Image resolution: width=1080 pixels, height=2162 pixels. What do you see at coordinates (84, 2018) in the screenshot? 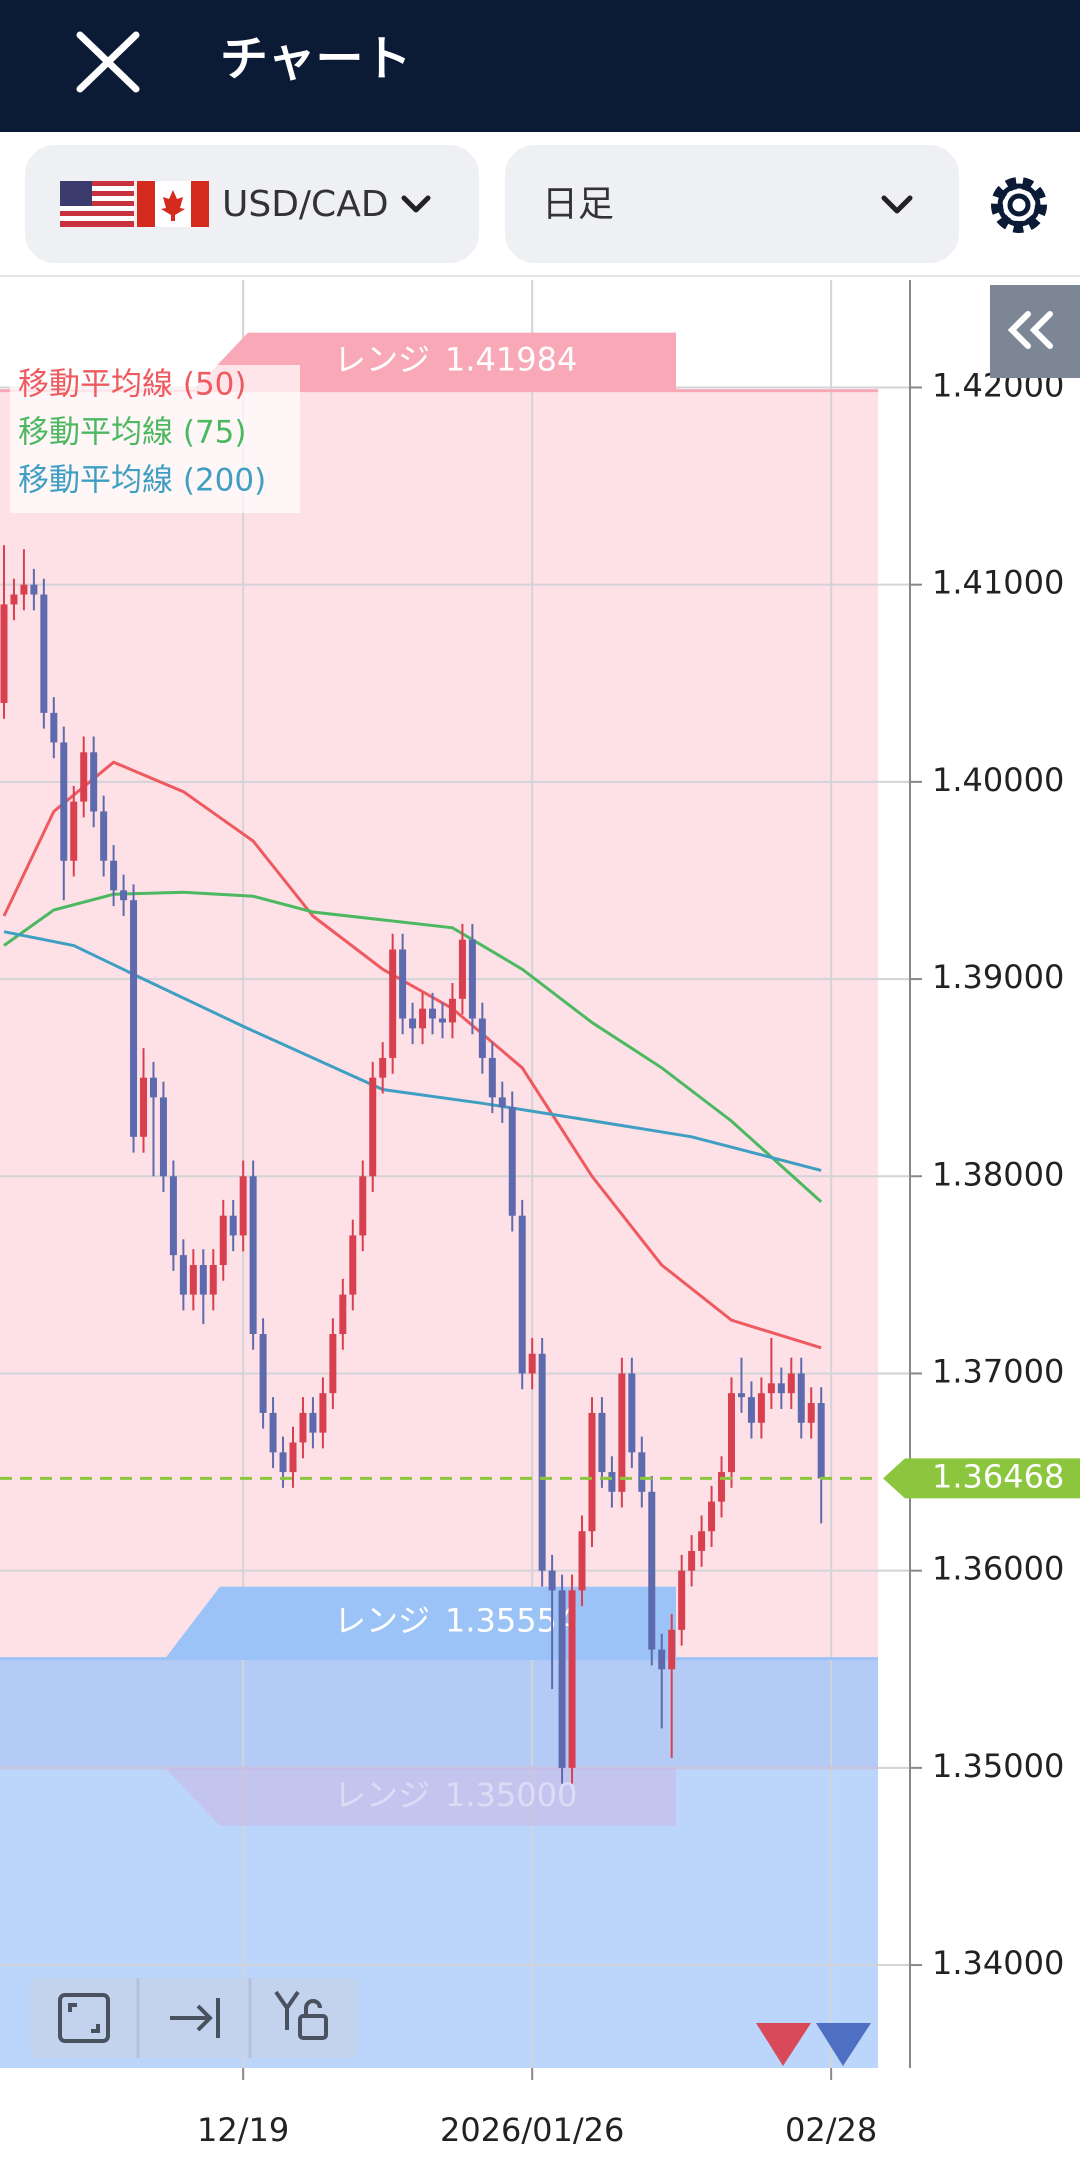
I see `fullscreen-button` at bounding box center [84, 2018].